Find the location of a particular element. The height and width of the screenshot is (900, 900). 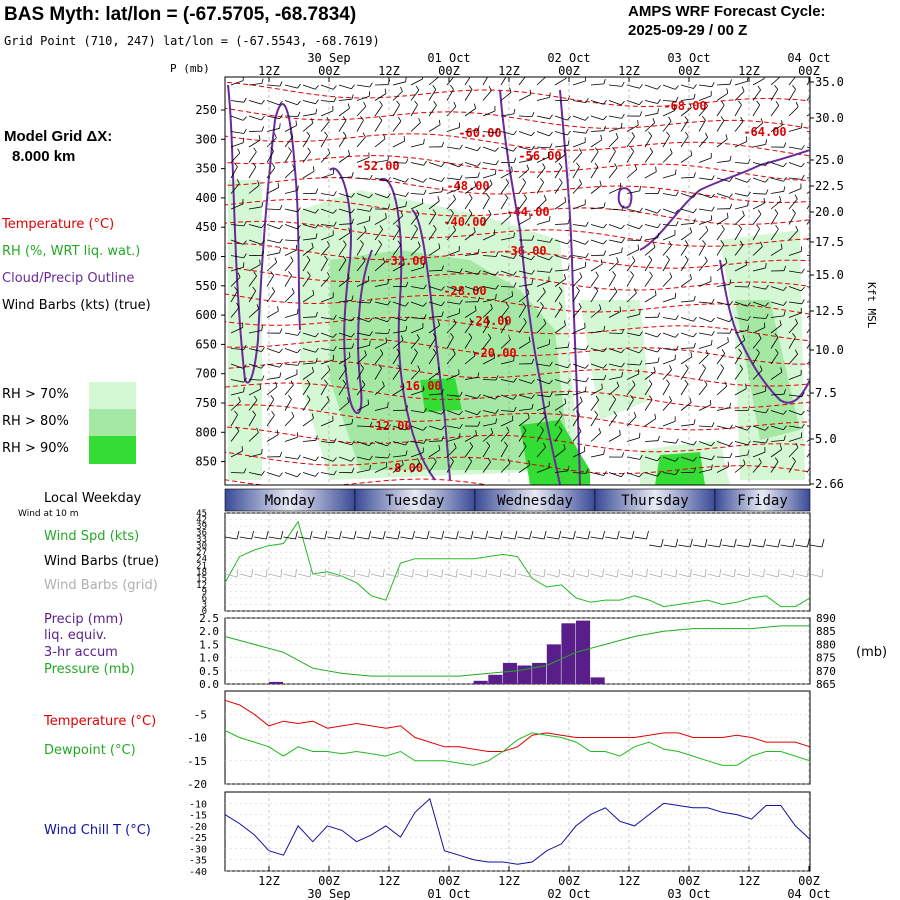

local-weekday-label: Local Weekday is located at coordinates (93, 498).